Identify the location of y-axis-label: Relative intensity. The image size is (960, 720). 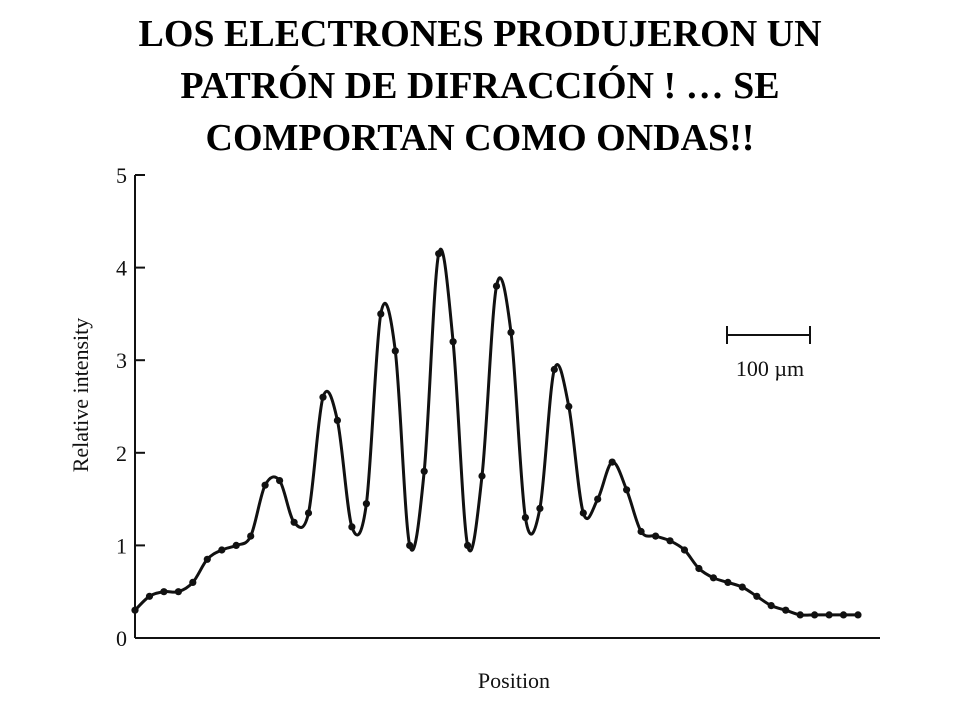
(80, 395).